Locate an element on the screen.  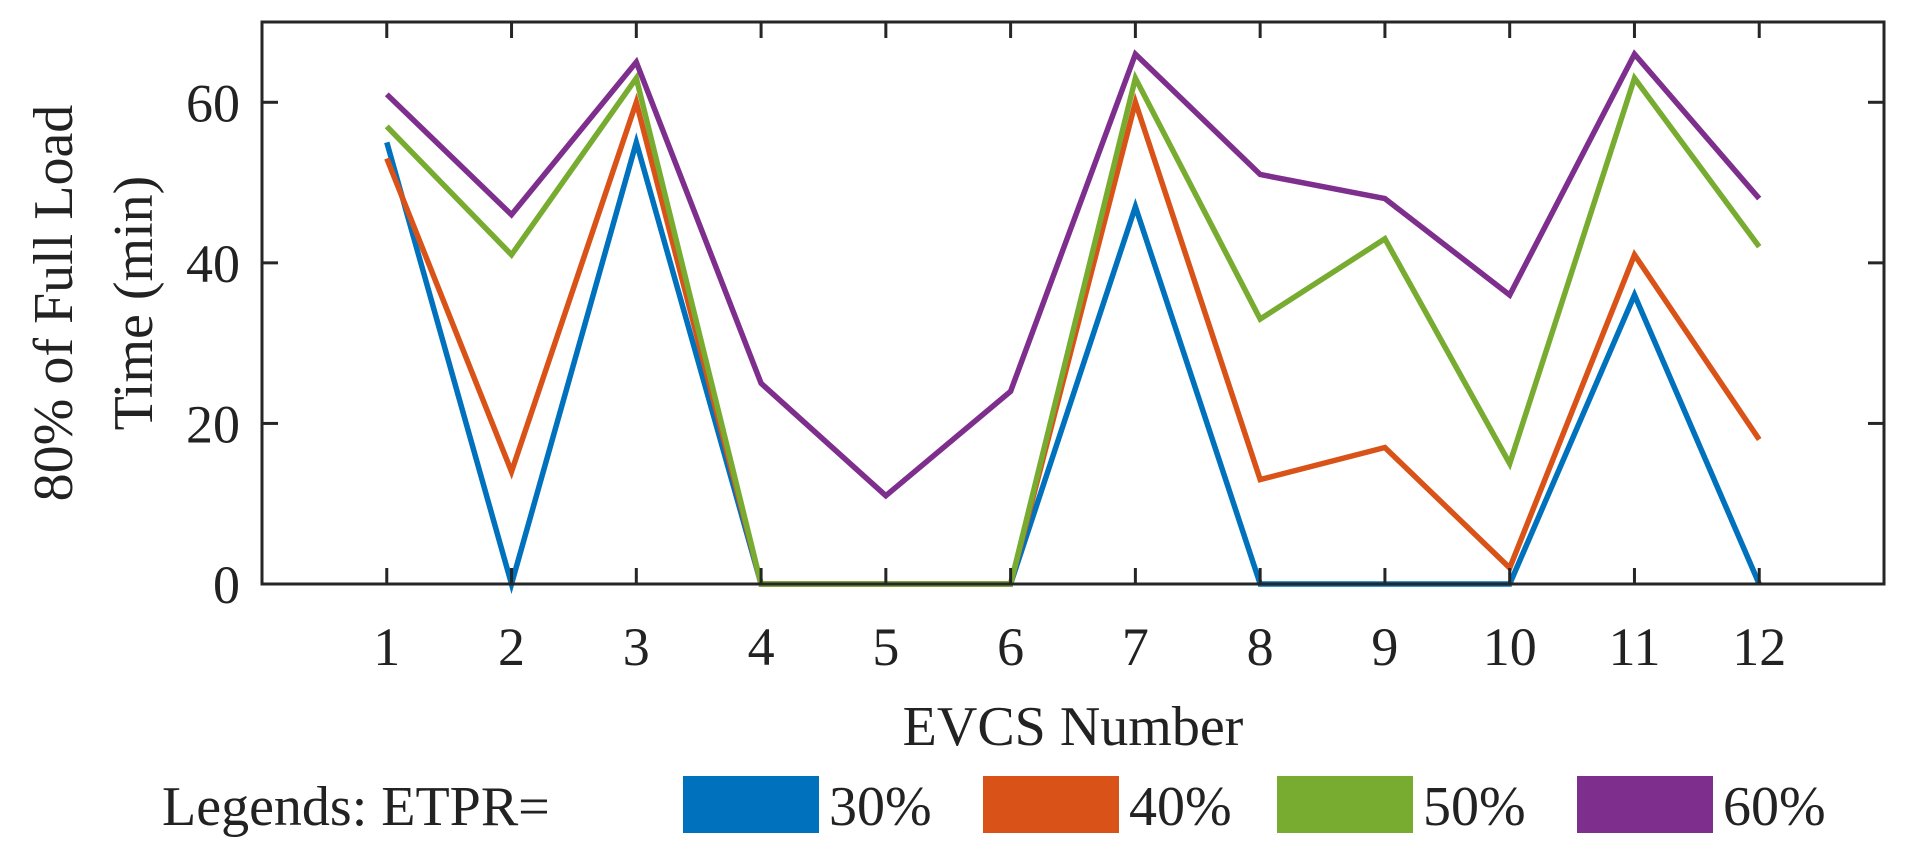
x-tick-label: 7 is located at coordinates (1135, 647).